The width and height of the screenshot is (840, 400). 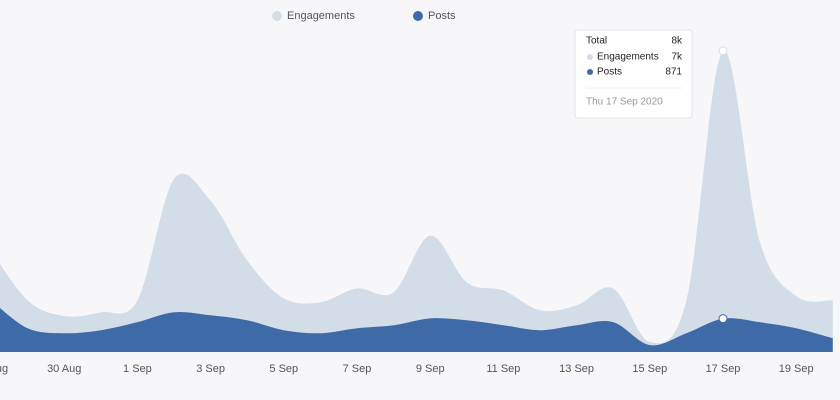 I want to click on tooltip-value: 7k, so click(x=677, y=57).